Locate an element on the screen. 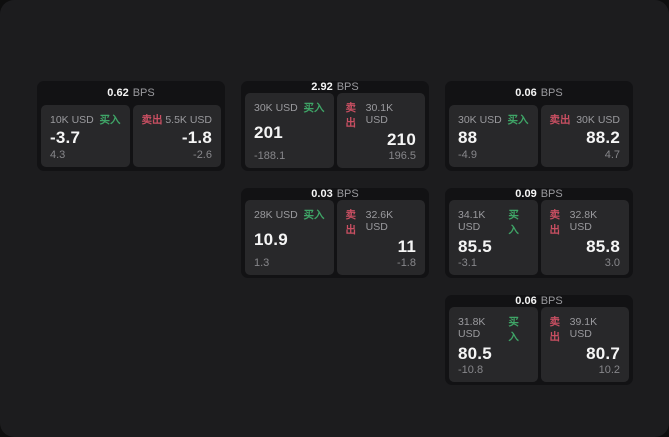 The width and height of the screenshot is (669, 437). sell-panel: 卖出 39.1K USD 80.7 10.2 is located at coordinates (584, 344).